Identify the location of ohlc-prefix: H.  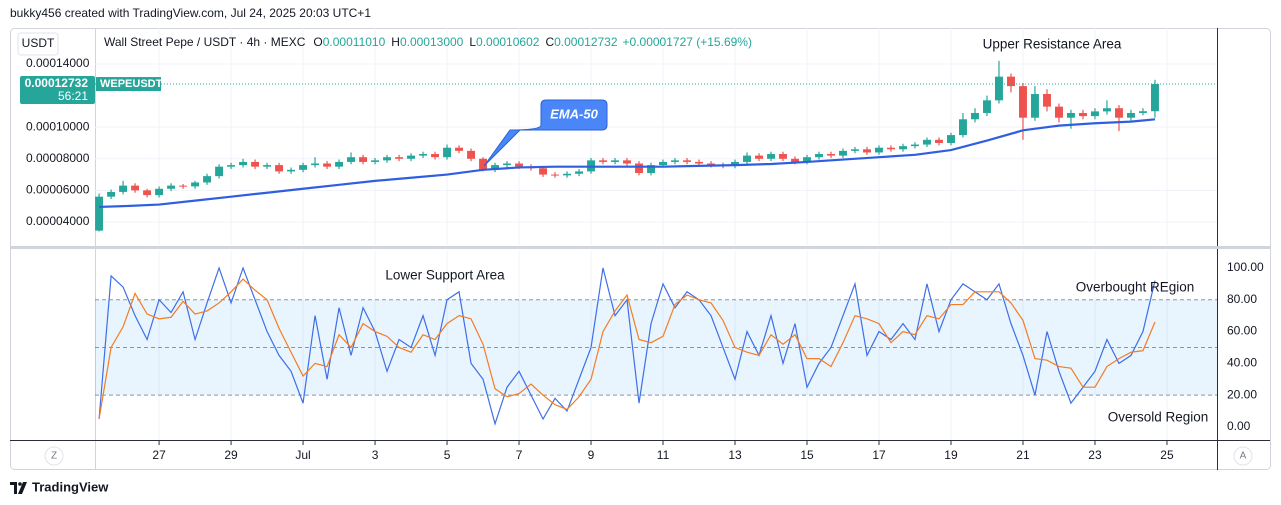
(395, 42).